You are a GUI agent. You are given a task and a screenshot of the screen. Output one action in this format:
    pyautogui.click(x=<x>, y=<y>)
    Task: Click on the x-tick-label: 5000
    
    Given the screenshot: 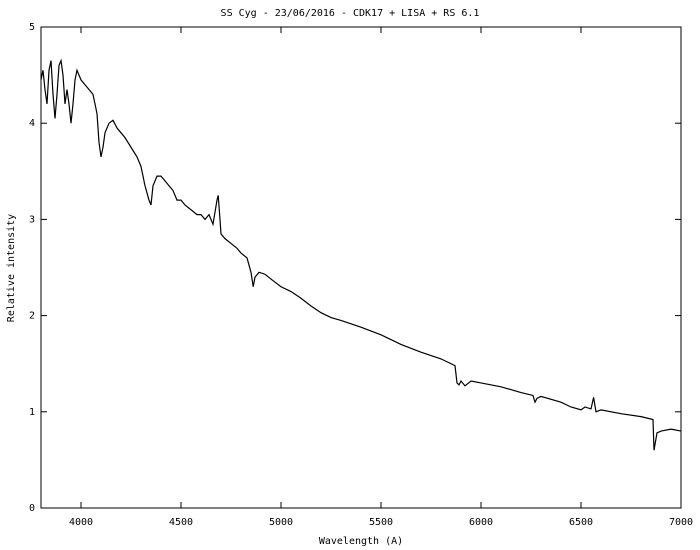 What is the action you would take?
    pyautogui.click(x=281, y=522)
    